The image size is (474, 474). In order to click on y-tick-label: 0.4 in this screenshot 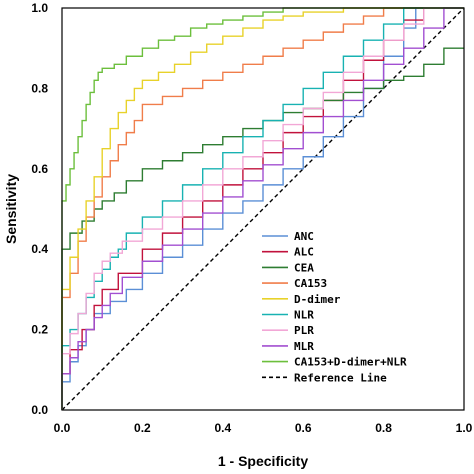, I will do `click(39, 249)`.